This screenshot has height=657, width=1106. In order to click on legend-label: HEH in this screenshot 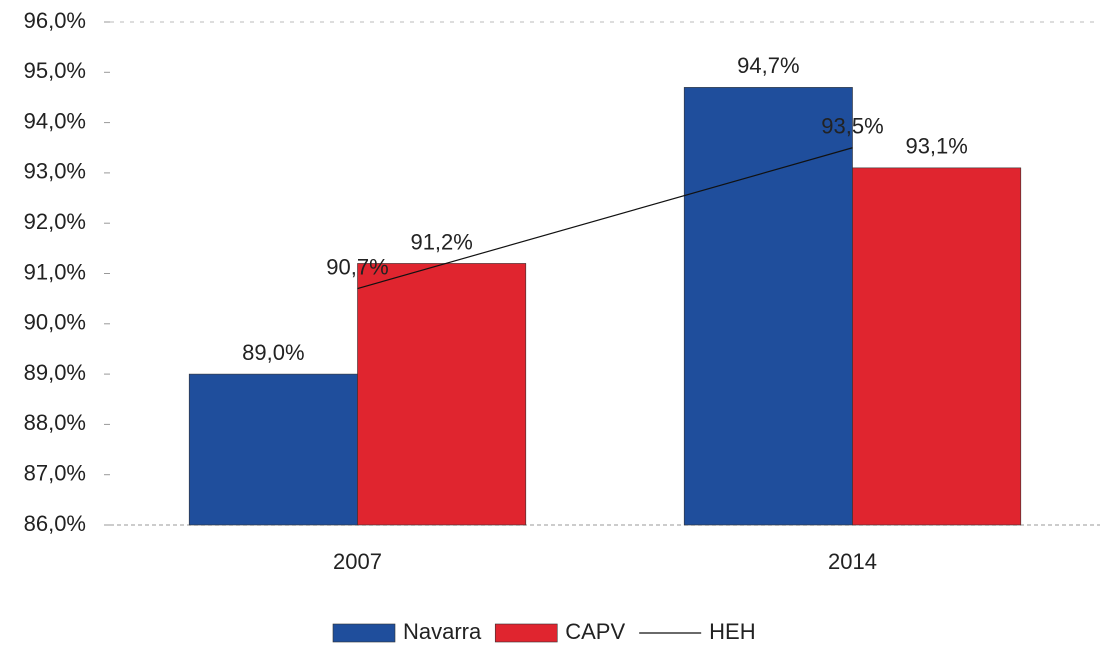, I will do `click(732, 631)`.